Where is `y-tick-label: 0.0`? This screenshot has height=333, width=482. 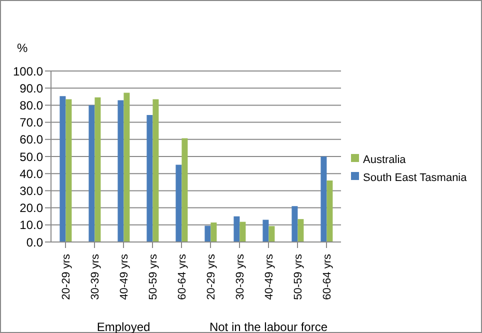 y-tick-label: 0.0 is located at coordinates (35, 242).